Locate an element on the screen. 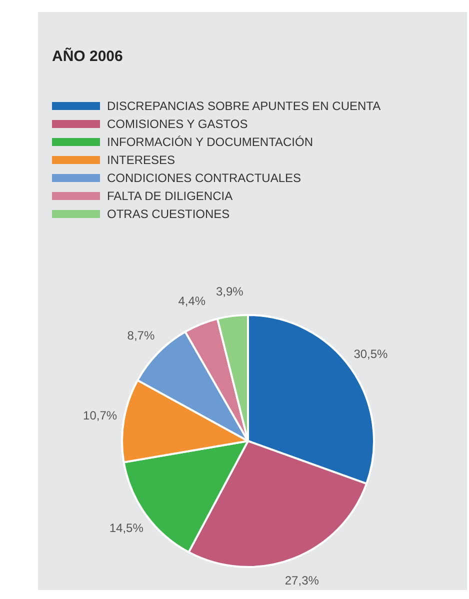 The height and width of the screenshot is (599, 469). chart-title: AÑO 2006 is located at coordinates (87, 56).